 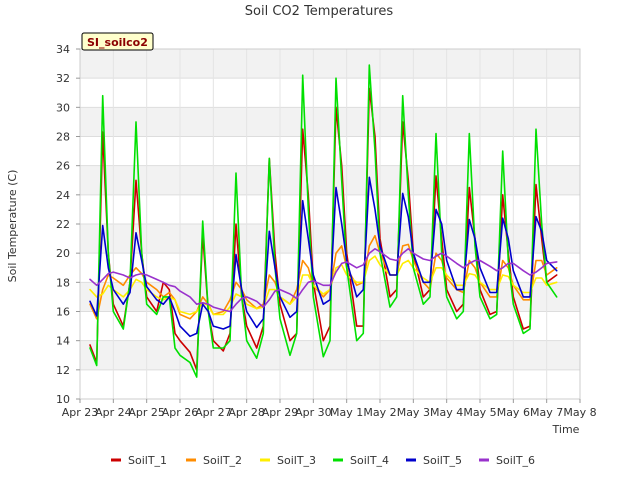 I want to click on y-tick-label: 20, so click(x=63, y=253).